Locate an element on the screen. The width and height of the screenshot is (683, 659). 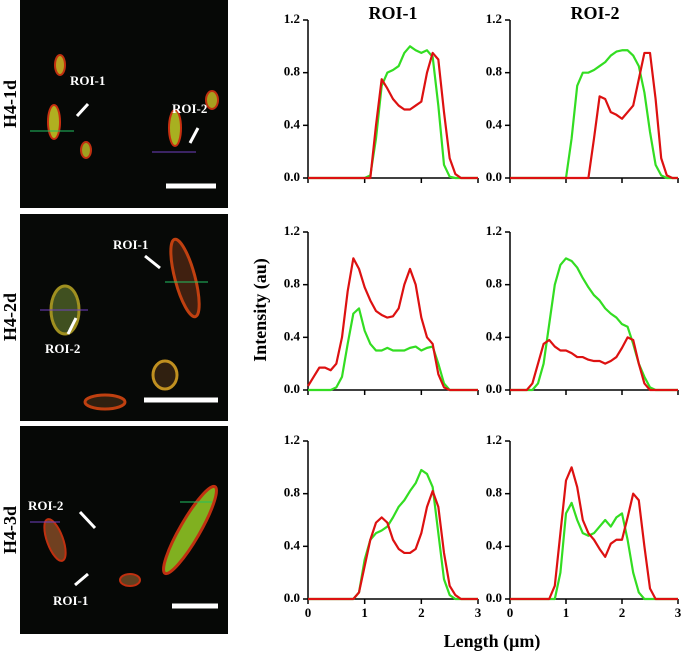
image-panel is located at coordinates (124, 104).